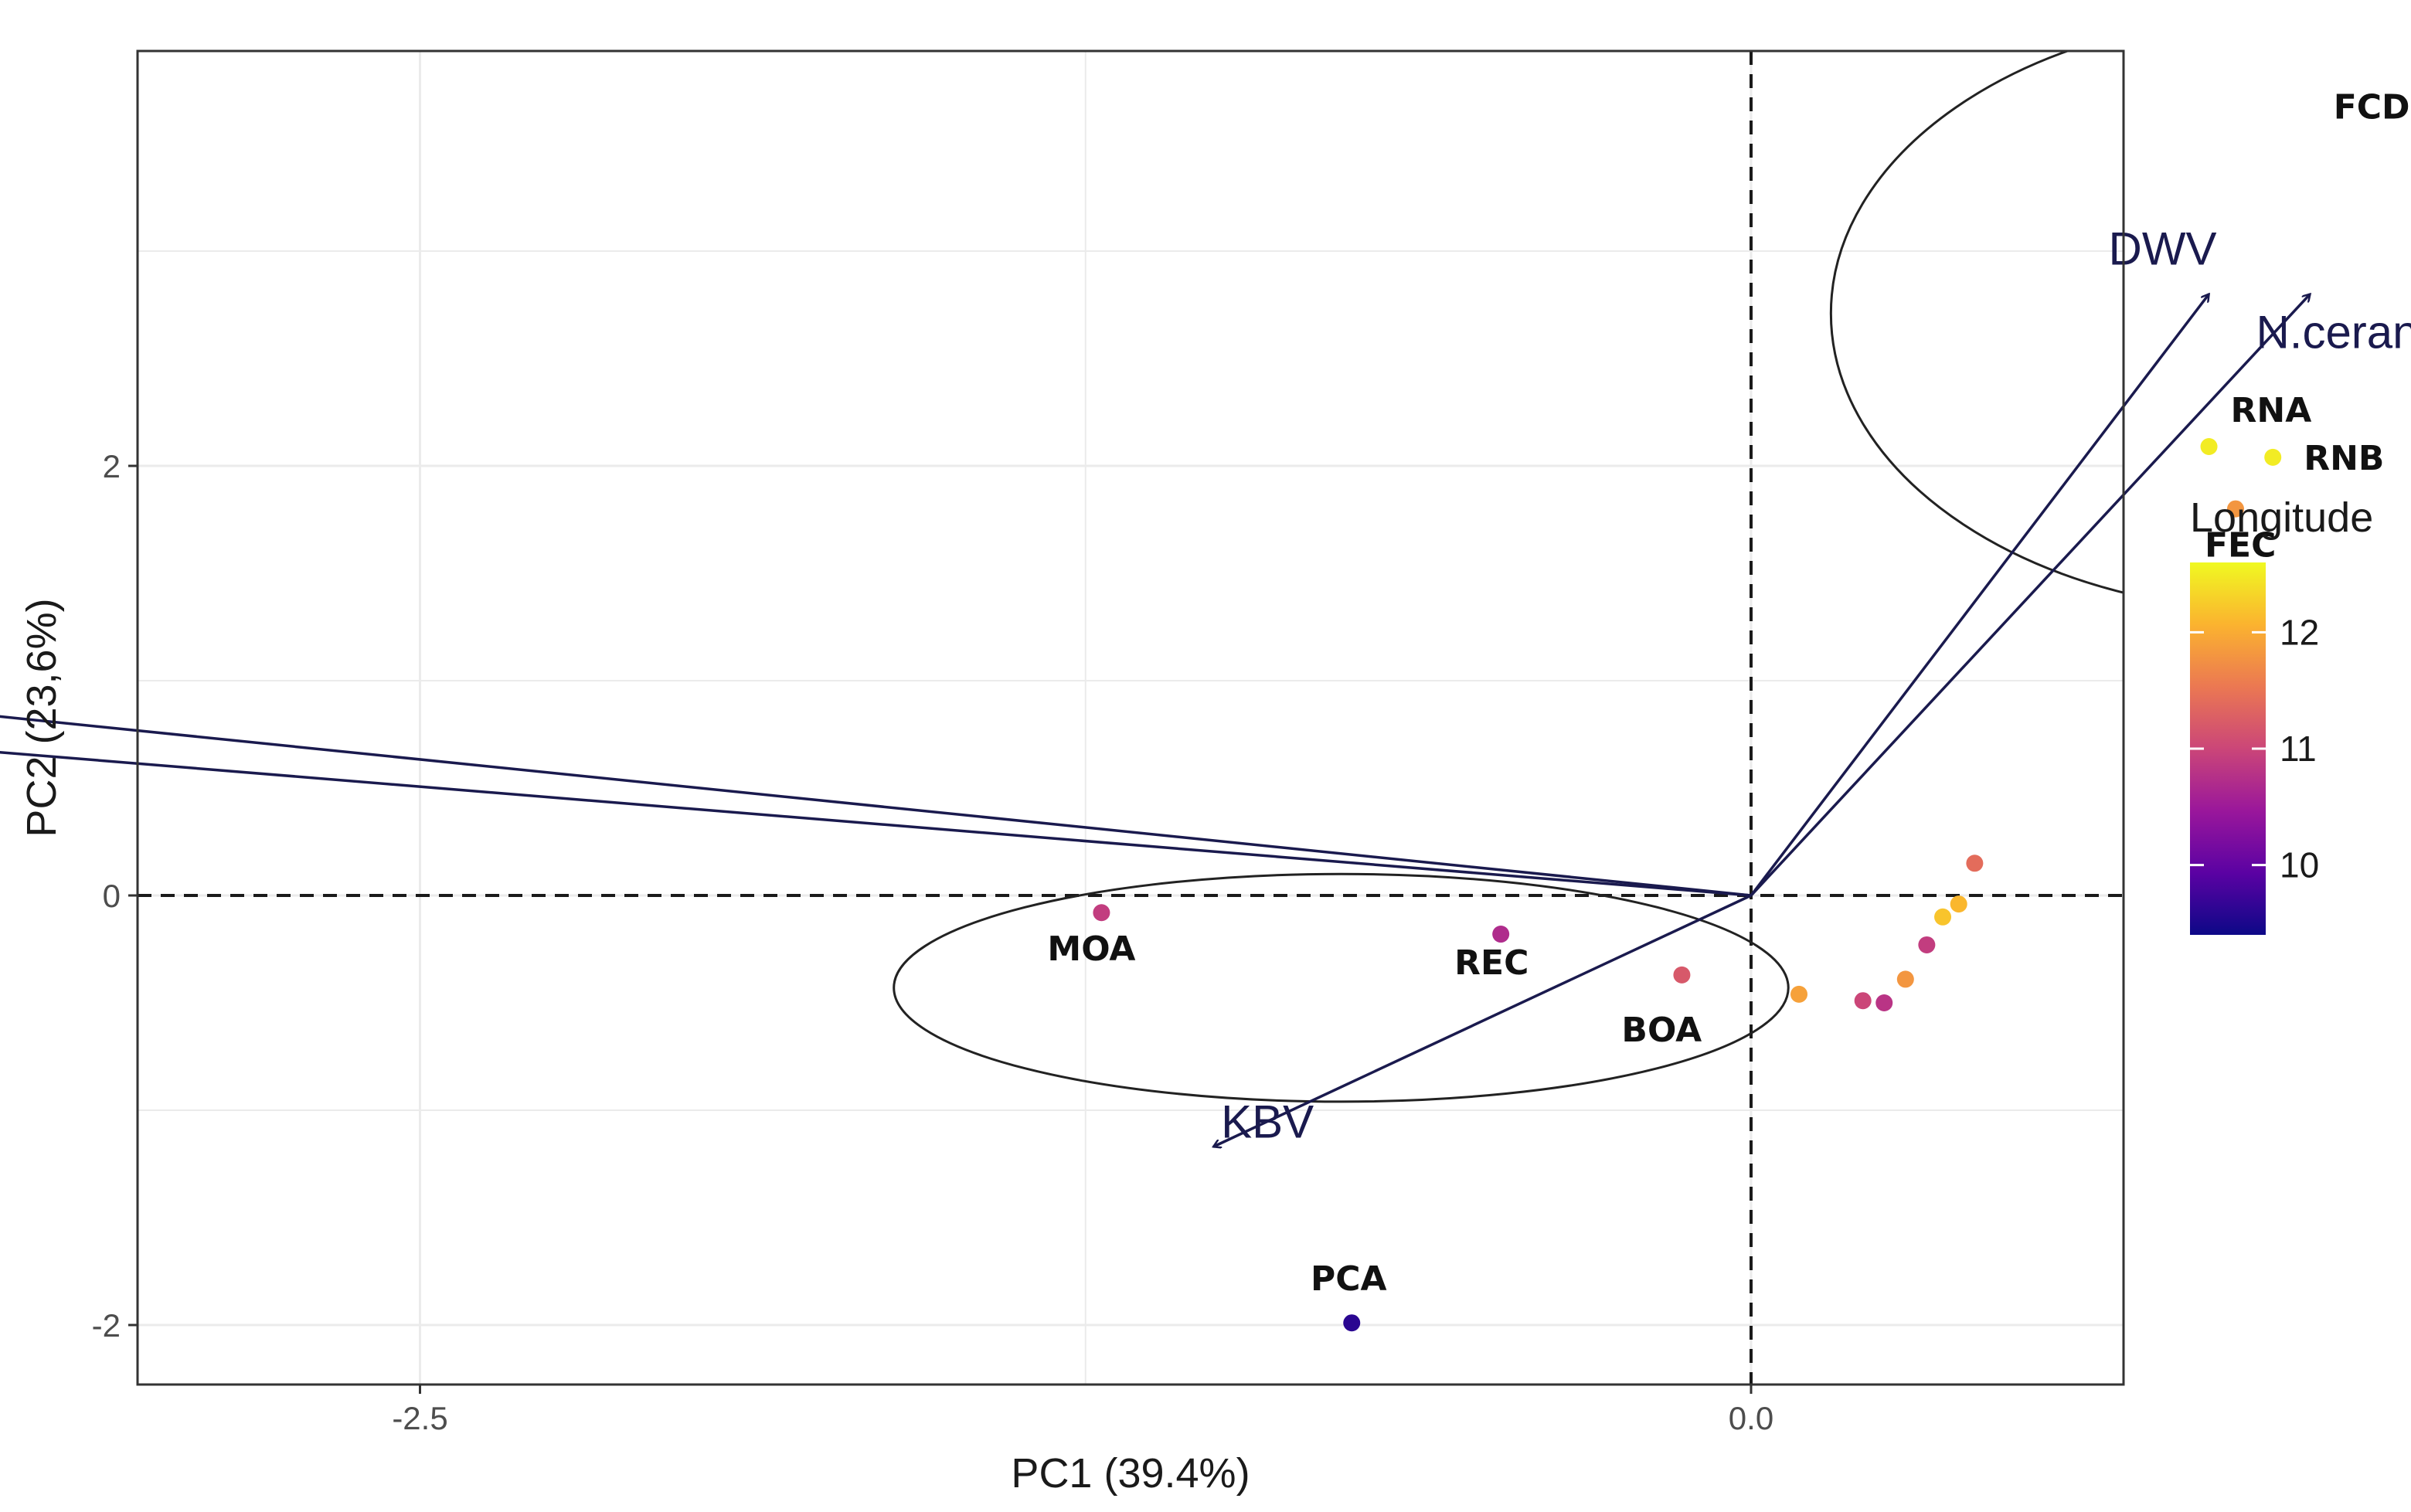  I want to click on legend-title: Longitude, so click(2281, 517).